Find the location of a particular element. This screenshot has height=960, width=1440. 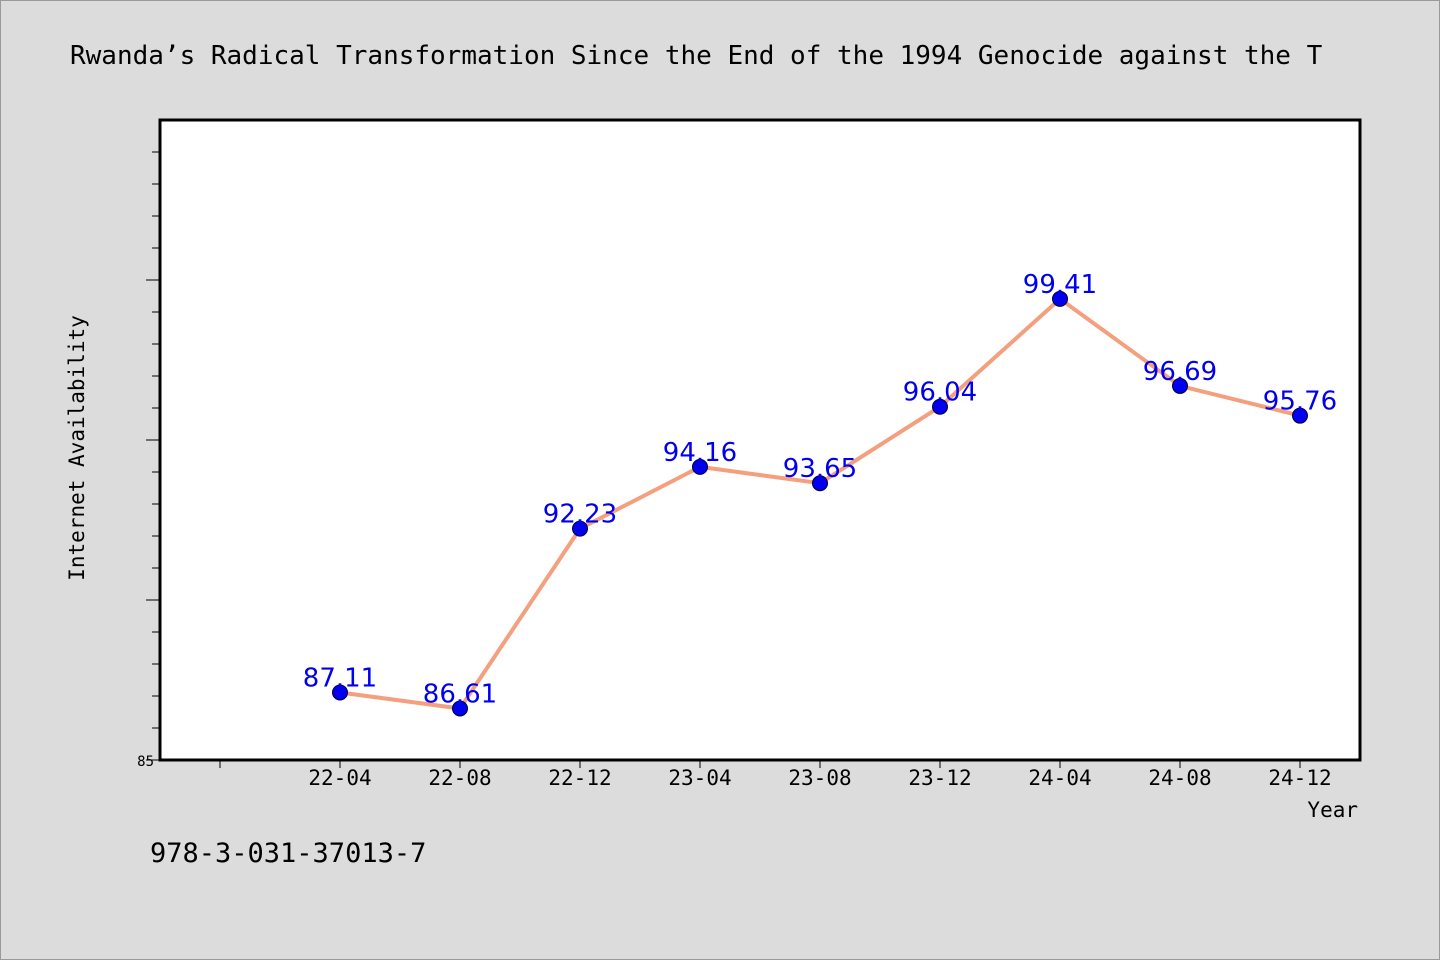

data-label-24-08: 96.69 is located at coordinates (1180, 372).